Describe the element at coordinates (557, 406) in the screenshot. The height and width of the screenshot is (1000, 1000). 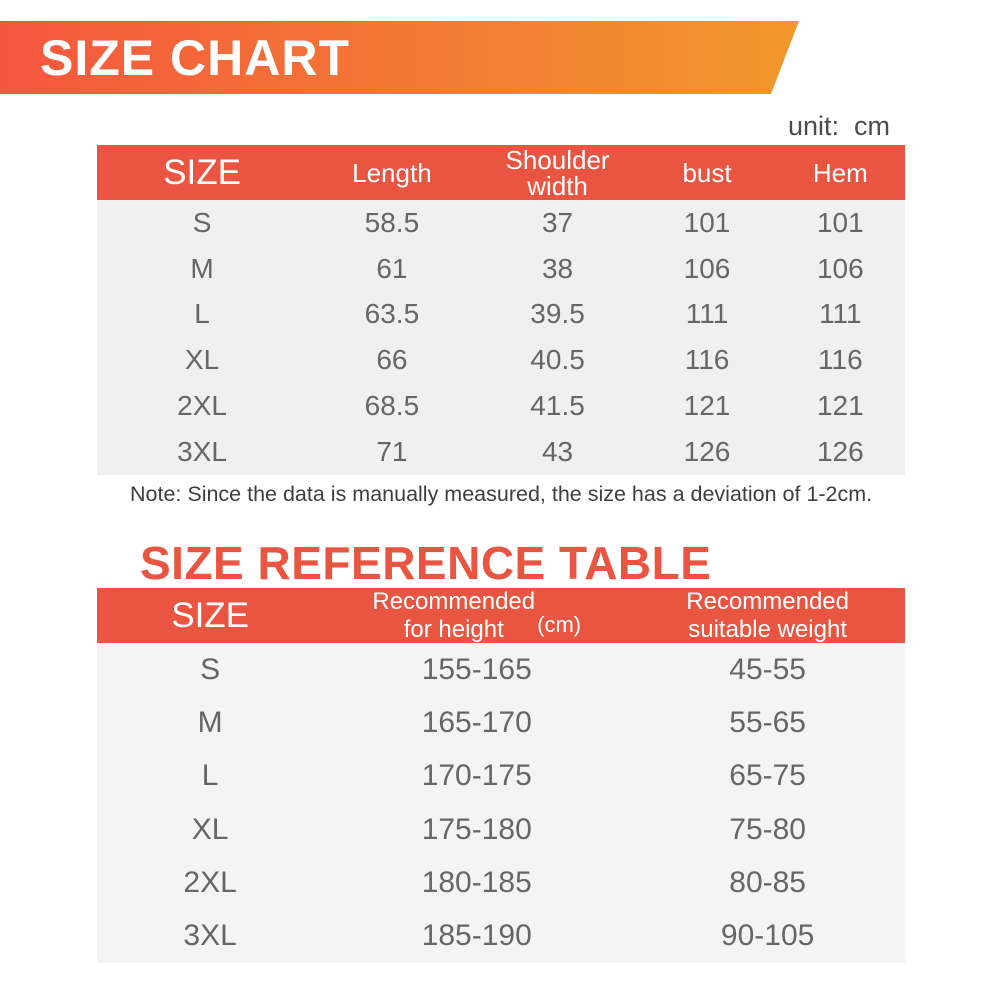
I see `table-cell: 41.5` at that location.